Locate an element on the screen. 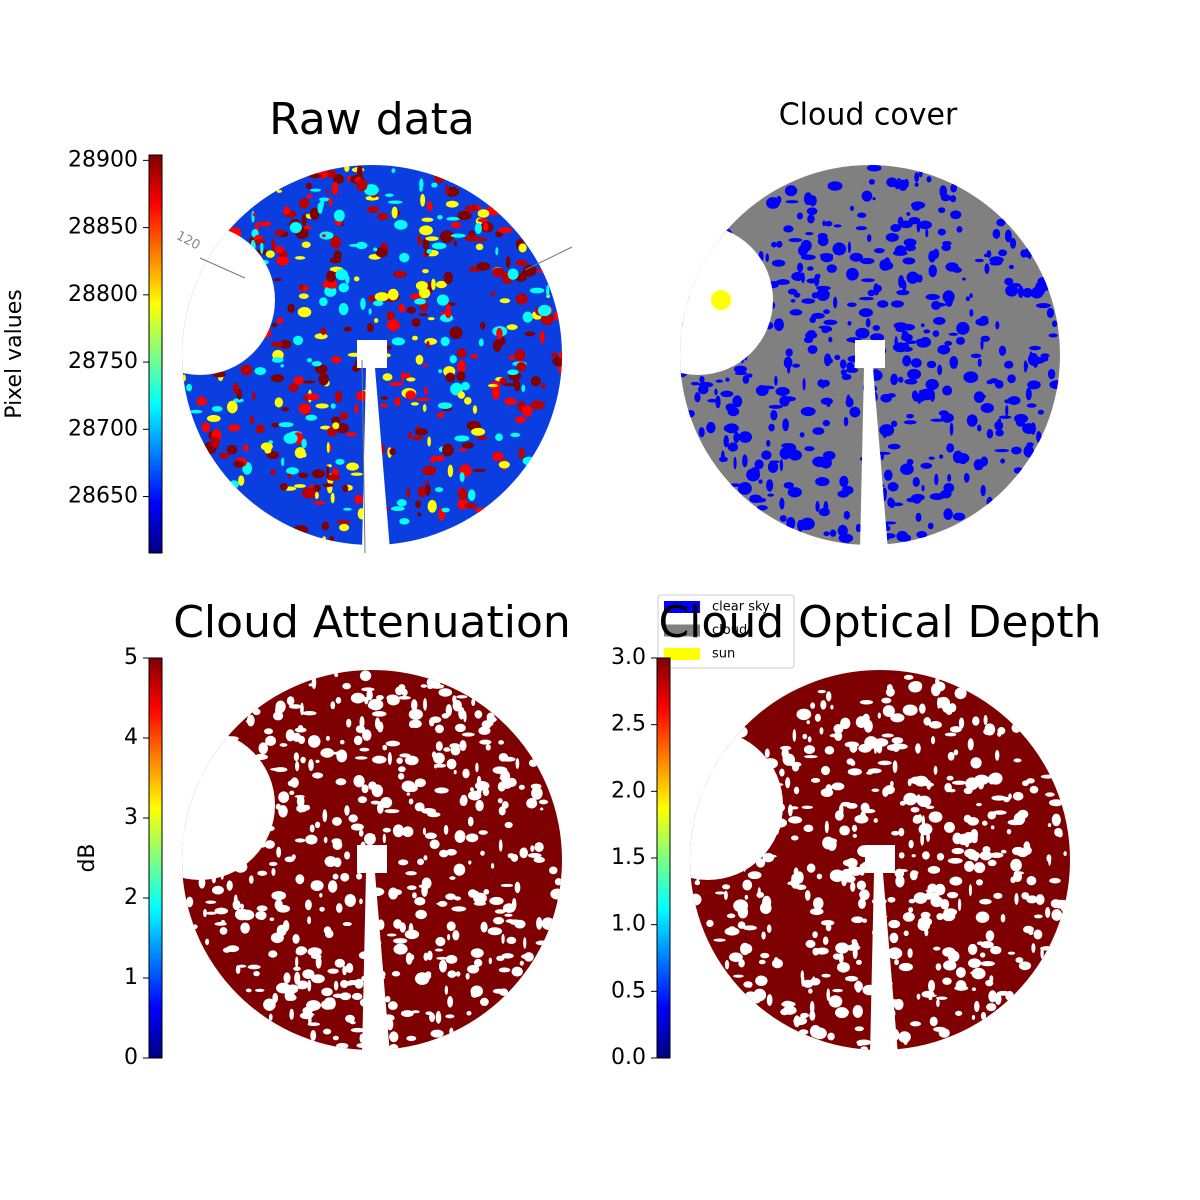  colorbar-tick-label: 1 is located at coordinates (131, 977).